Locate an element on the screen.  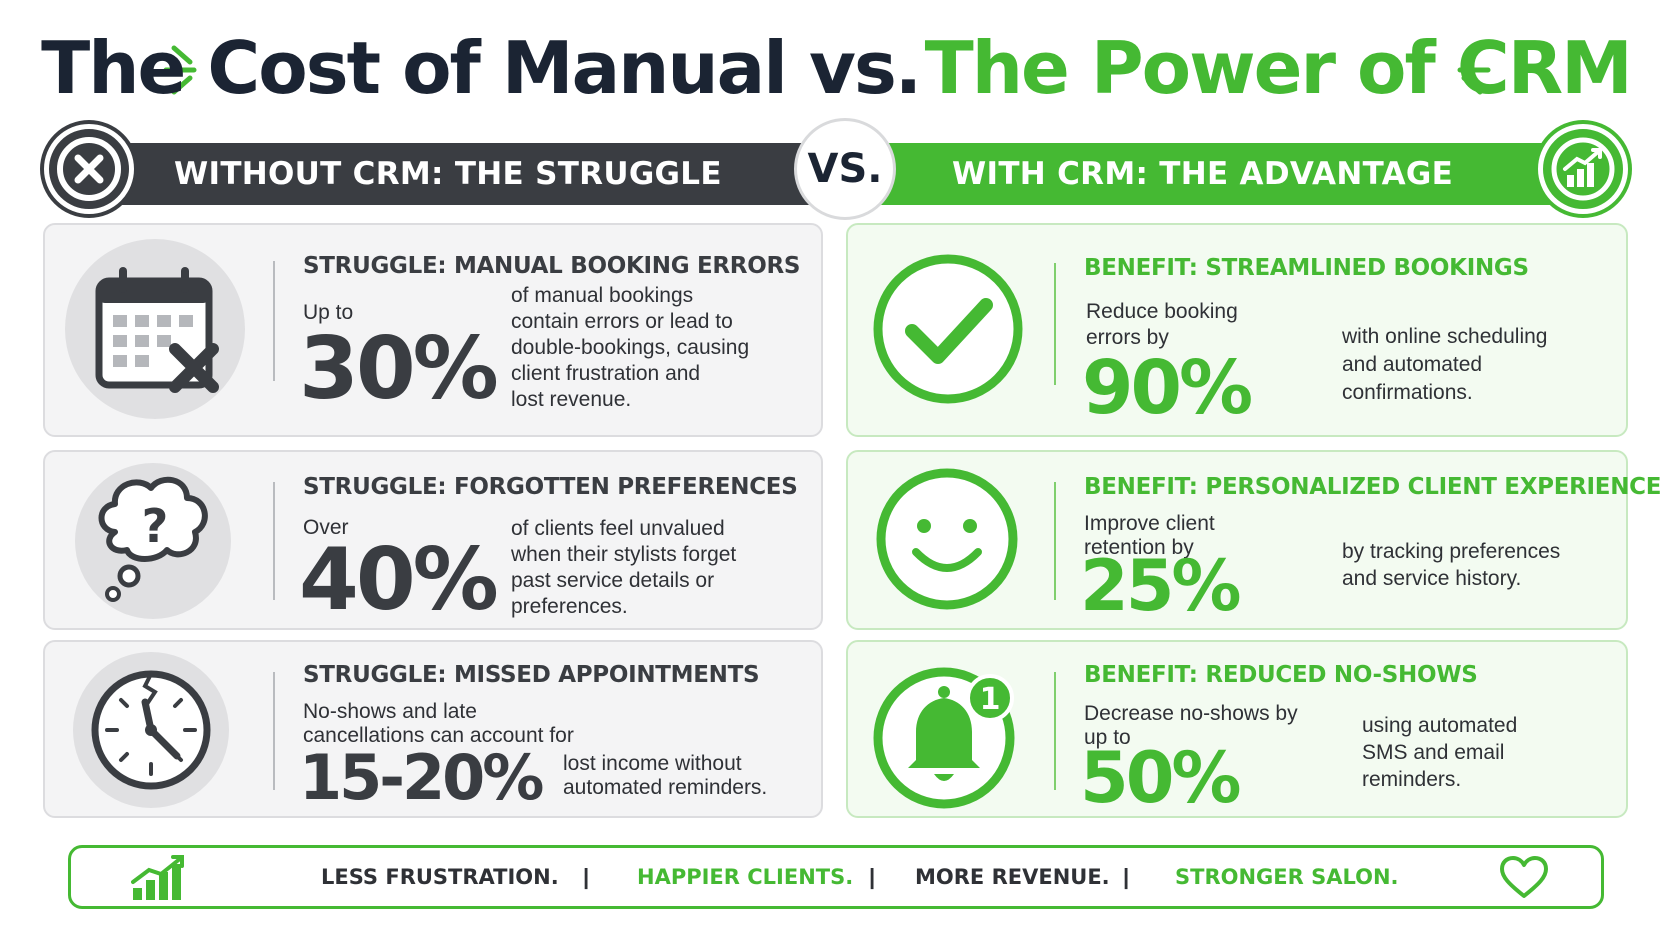
growth-chart-icon is located at coordinates (1583, 169).